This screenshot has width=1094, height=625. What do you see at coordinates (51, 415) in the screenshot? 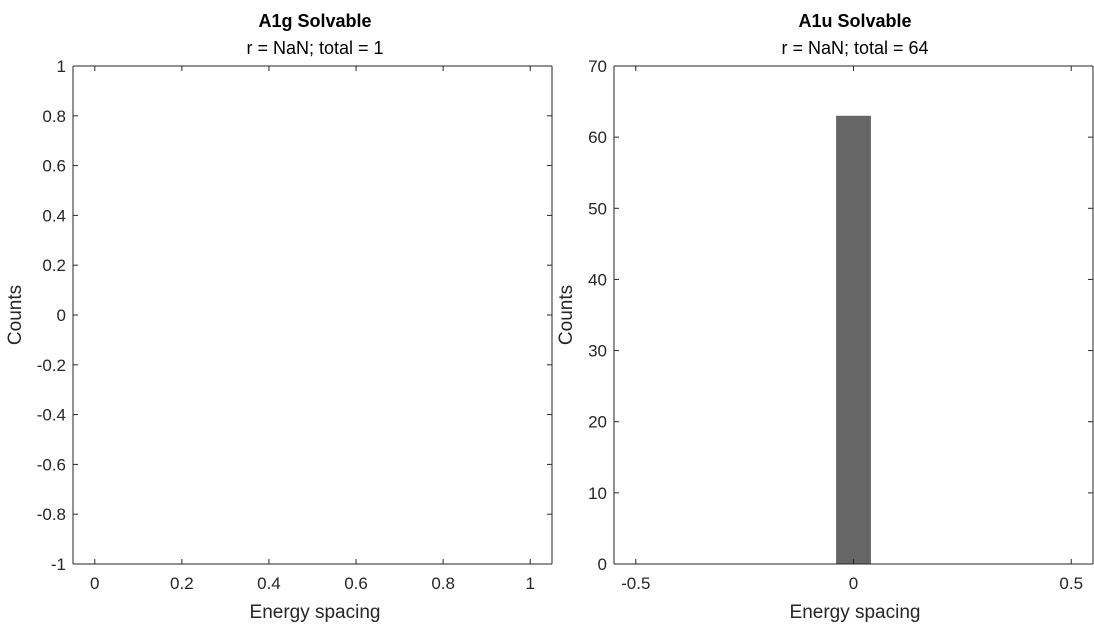
I see `y-tick-label: -0.4` at bounding box center [51, 415].